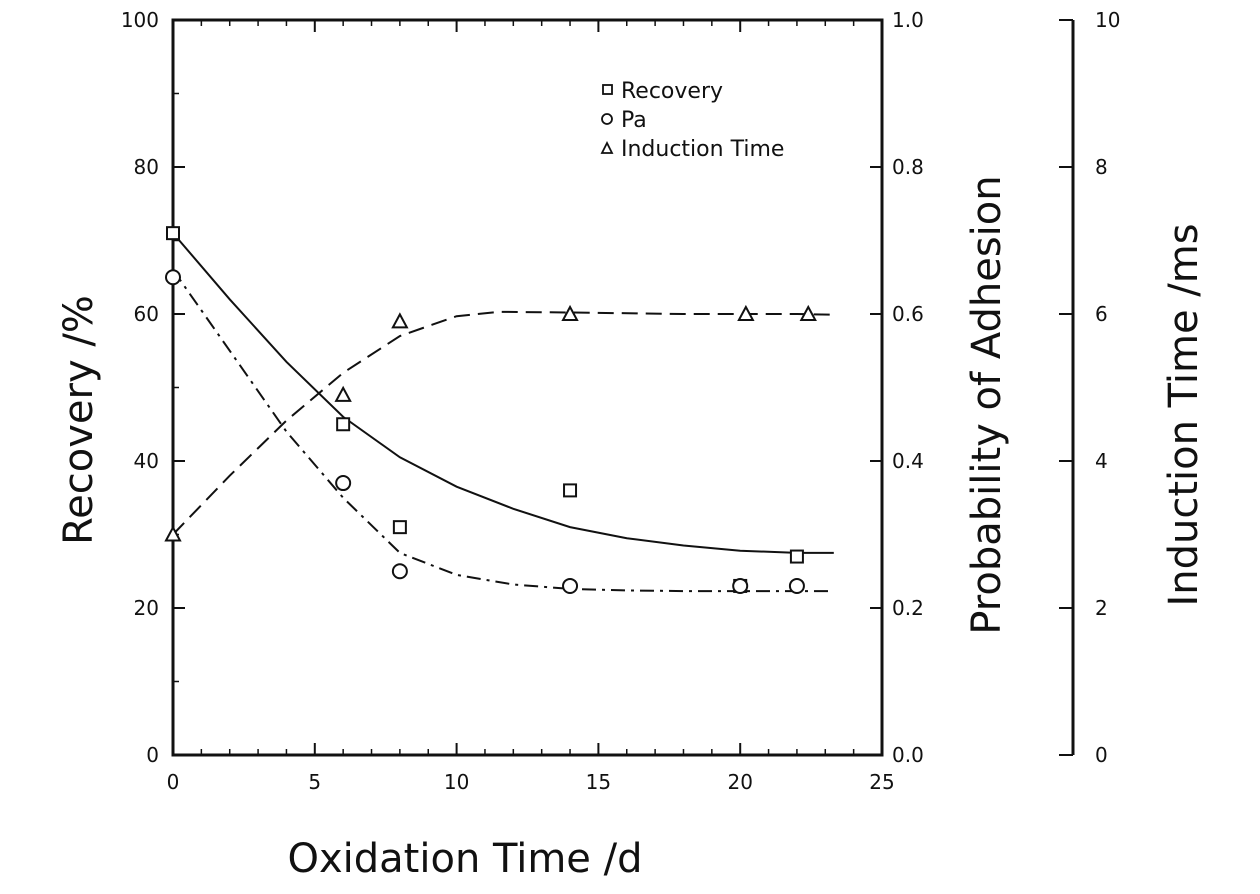  What do you see at coordinates (908, 314) in the screenshot?
I see `right1-tick-label: 0.6` at bounding box center [908, 314].